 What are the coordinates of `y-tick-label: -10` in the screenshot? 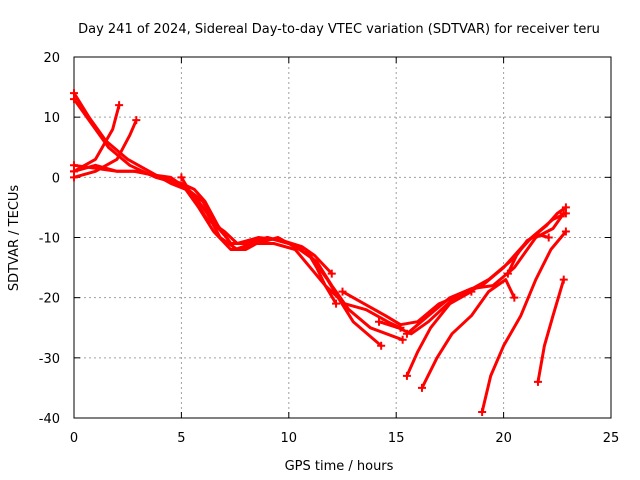 It's located at (49, 239).